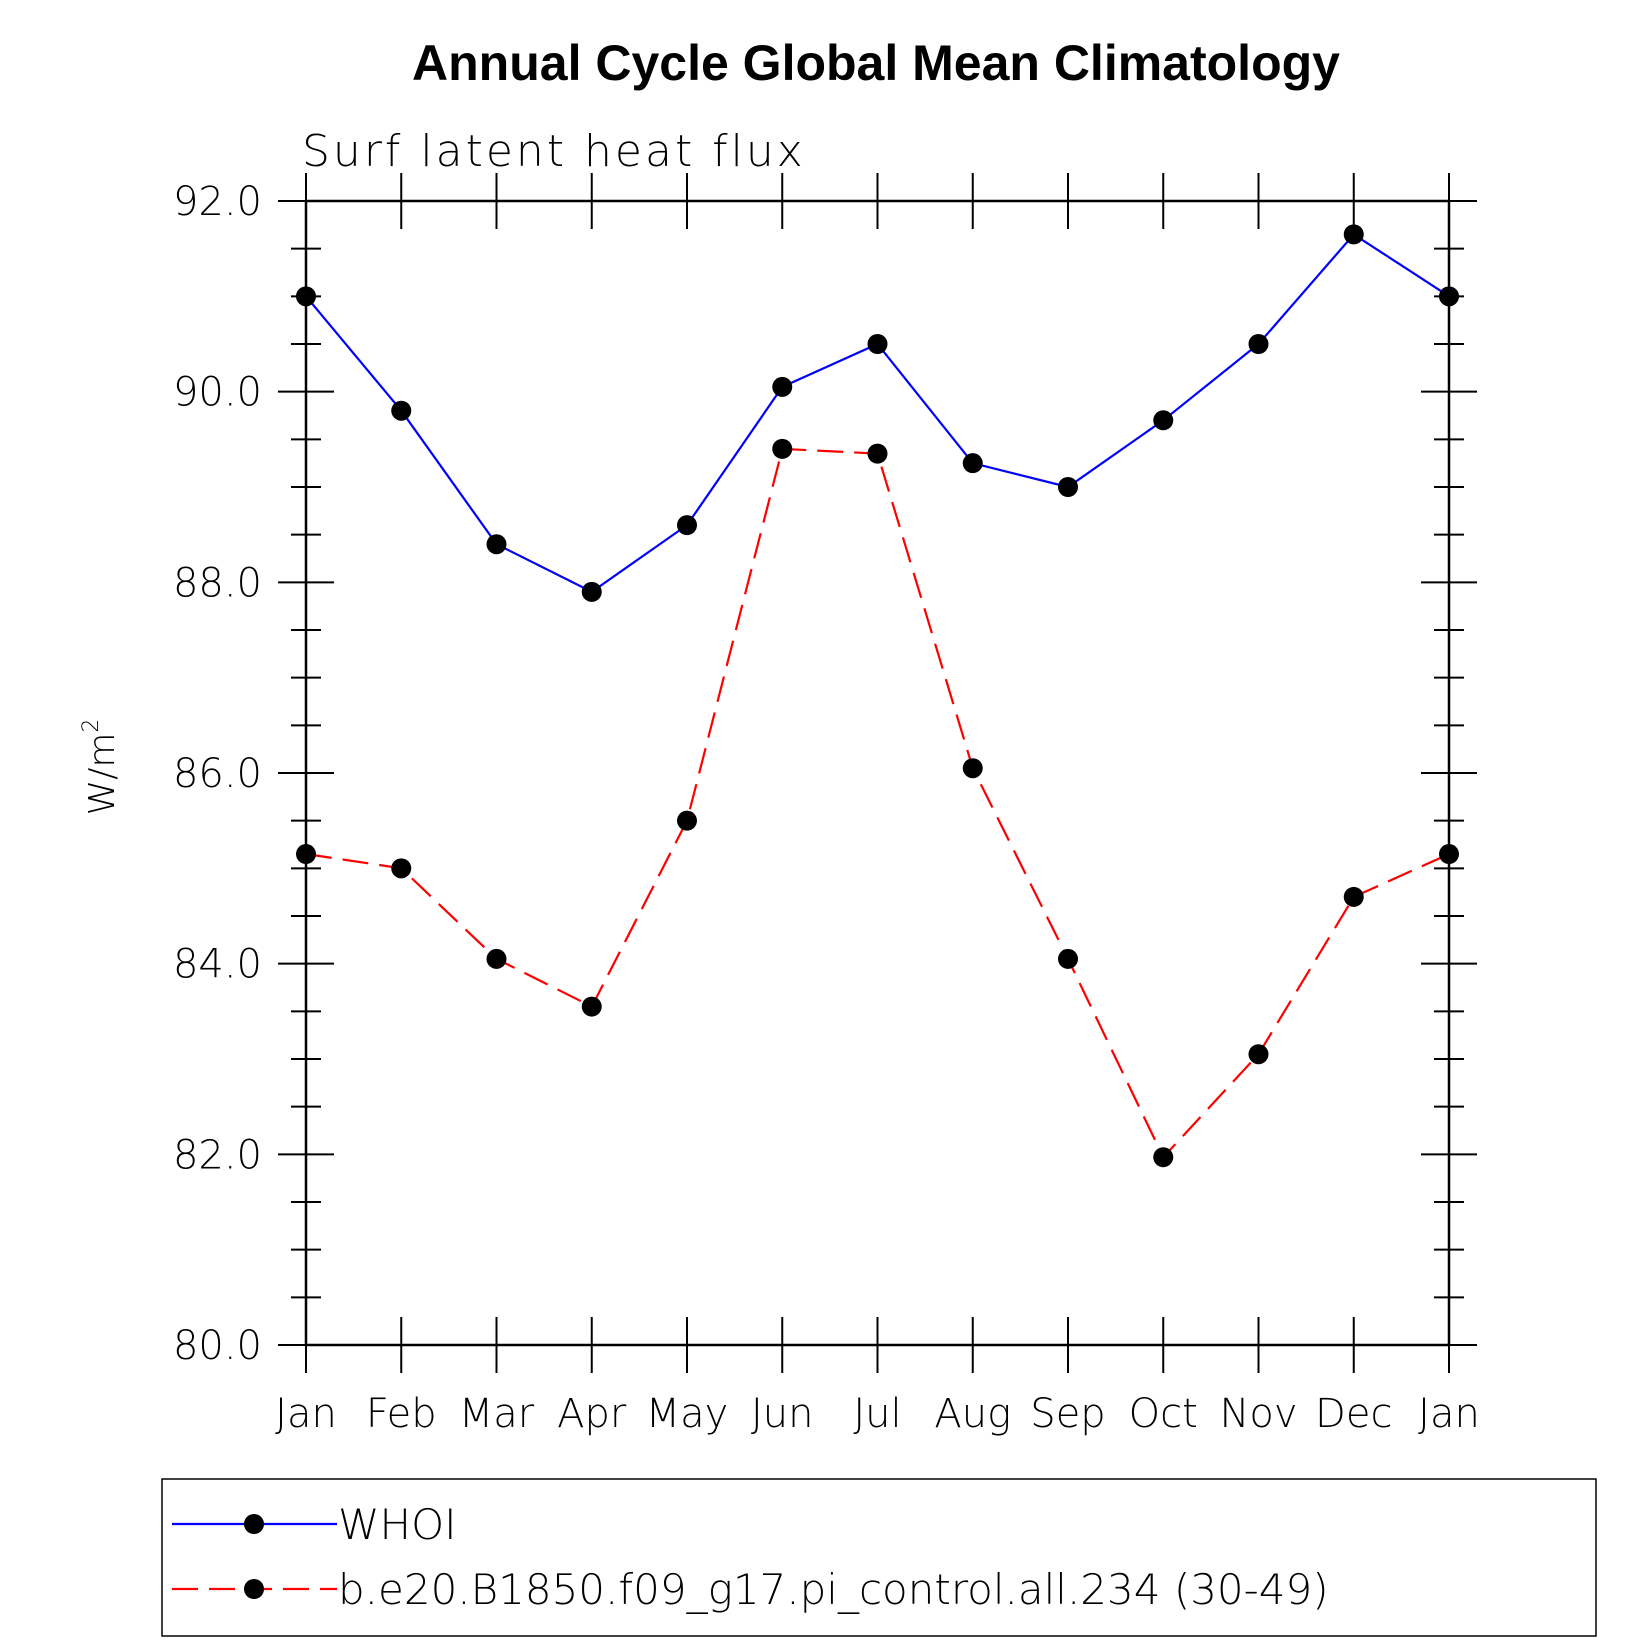 The height and width of the screenshot is (1652, 1652). Describe the element at coordinates (217, 774) in the screenshot. I see `y-tick-label: 86.0` at that location.